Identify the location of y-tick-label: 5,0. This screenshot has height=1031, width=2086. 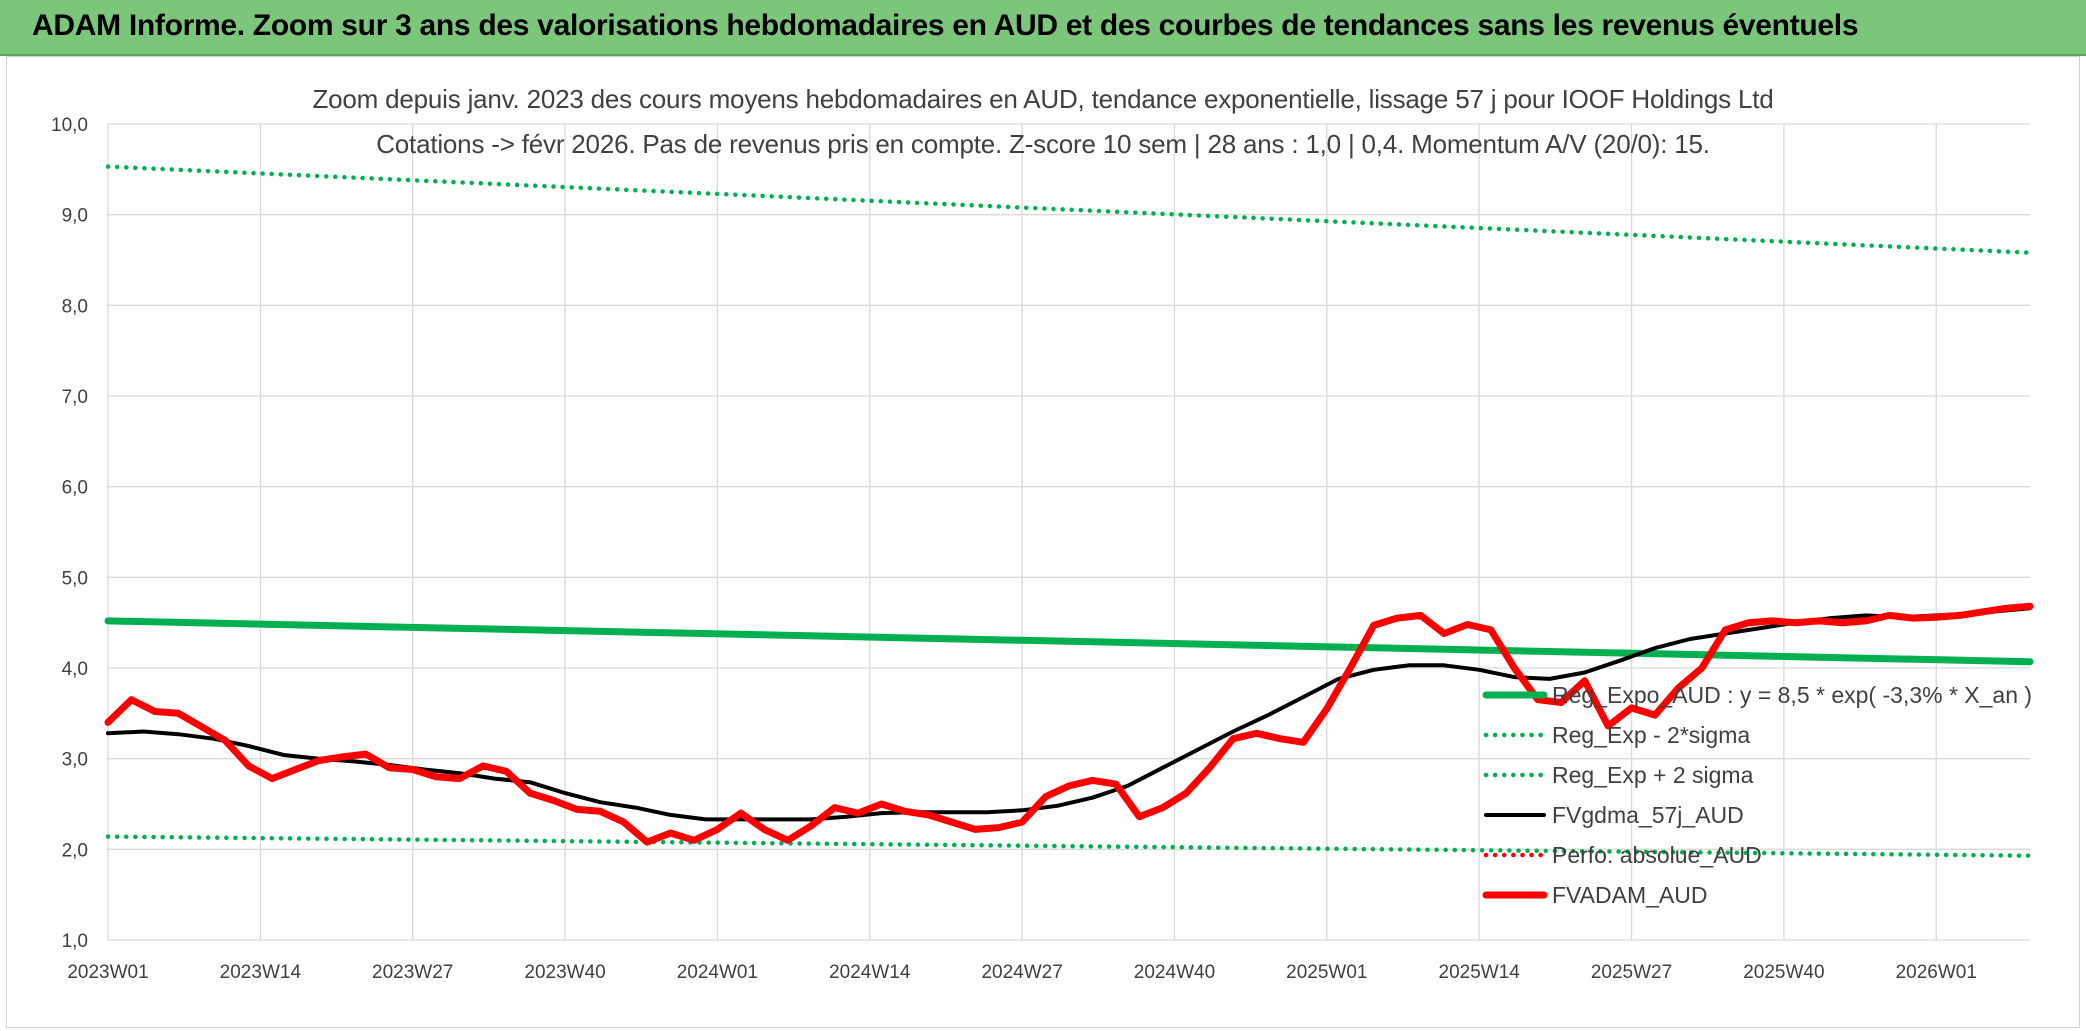
(75, 578).